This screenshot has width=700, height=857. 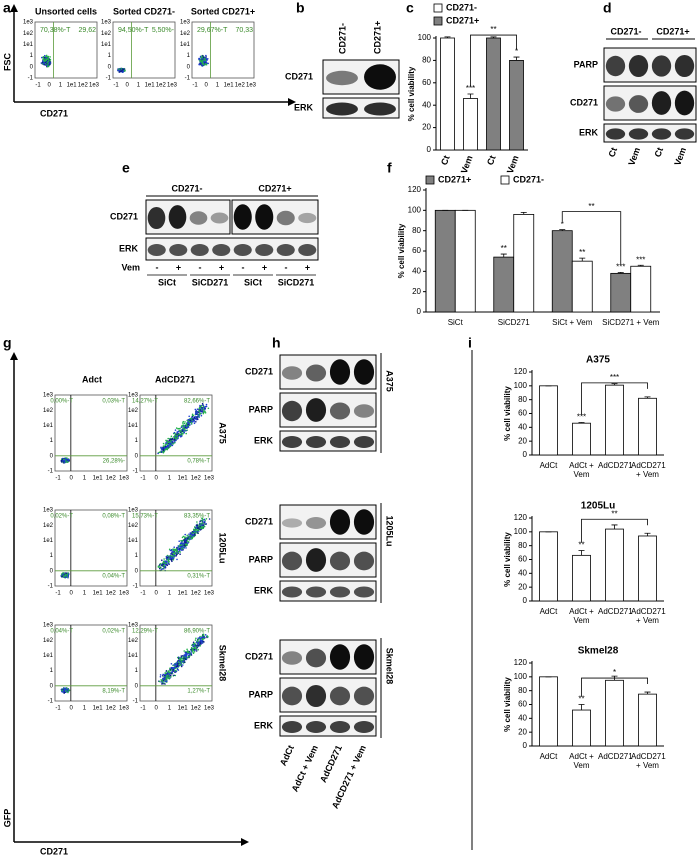 I want to click on error-bar, so click(x=471, y=96).